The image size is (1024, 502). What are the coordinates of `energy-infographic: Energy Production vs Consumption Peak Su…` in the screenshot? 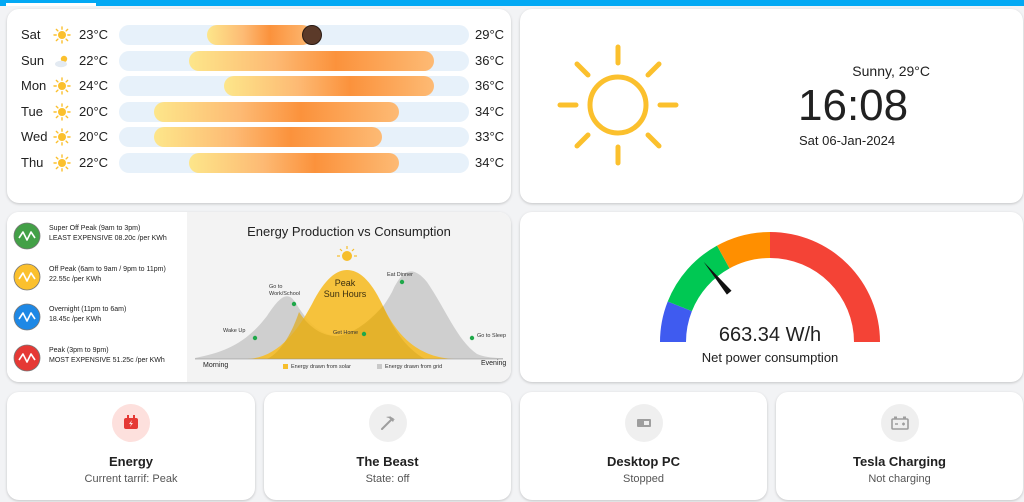 It's located at (349, 297).